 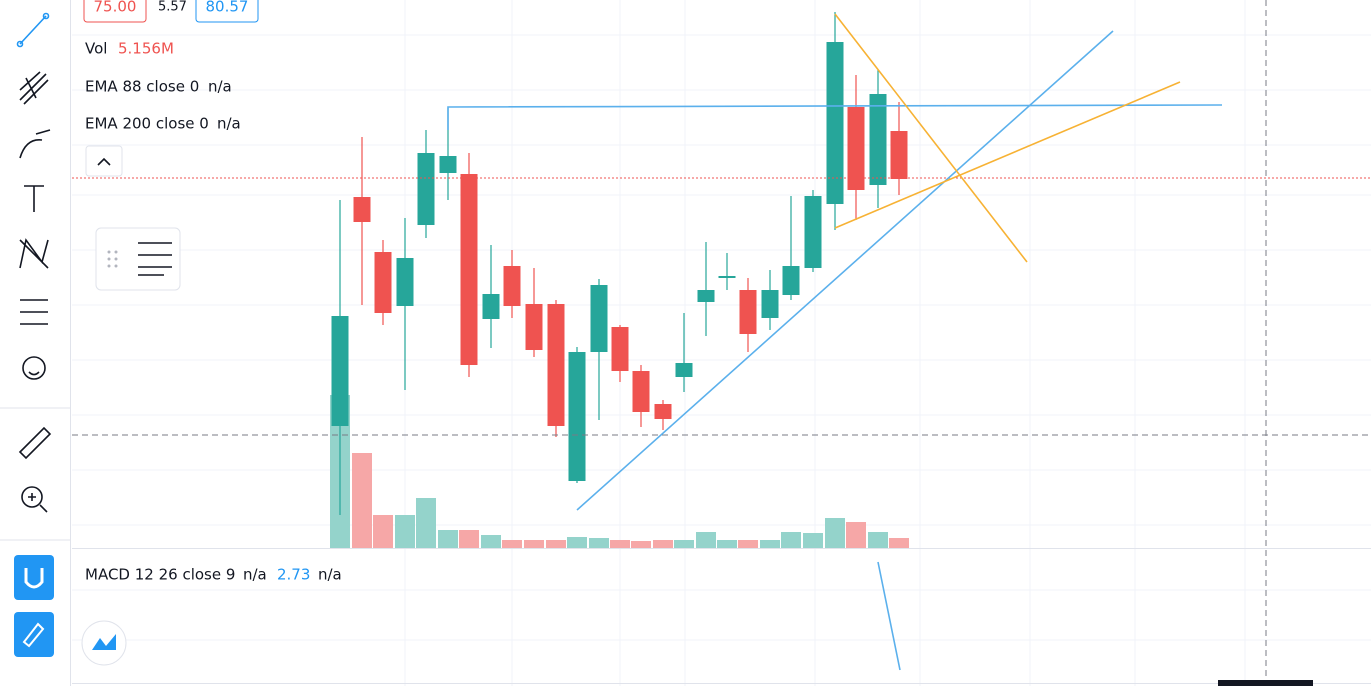 I want to click on collapse-icon, so click(x=104, y=161).